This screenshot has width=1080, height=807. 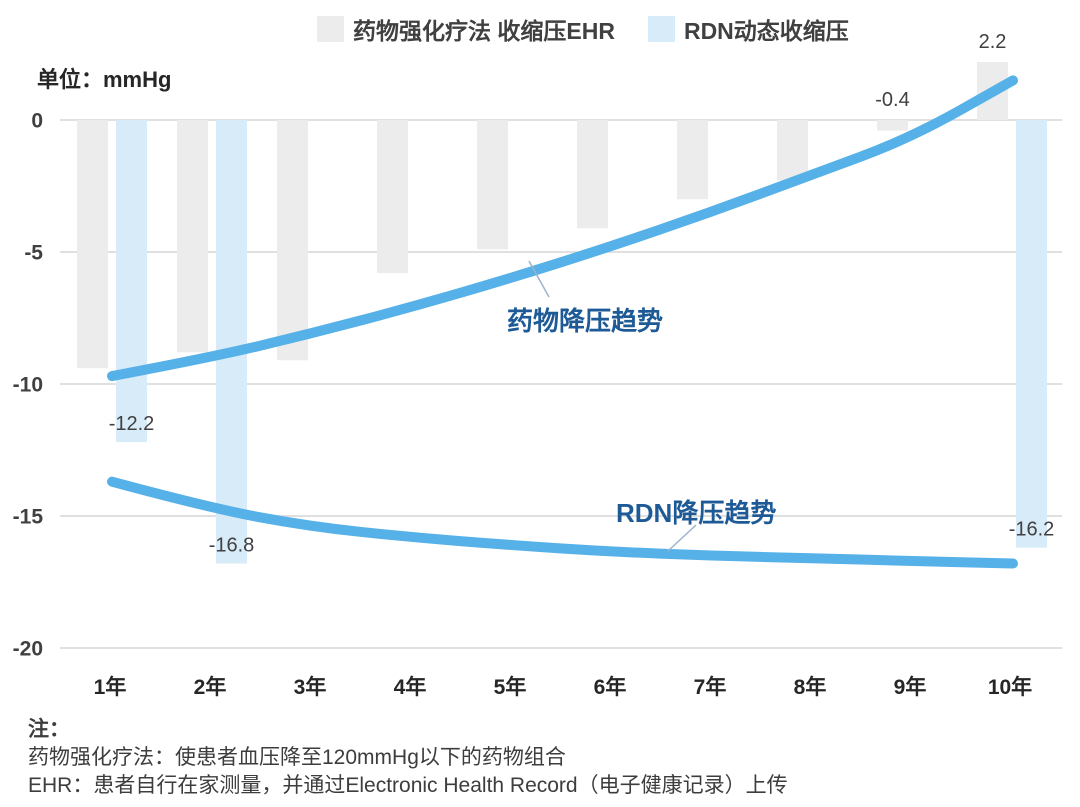 I want to click on x-axis-label: 1年, so click(x=110, y=687).